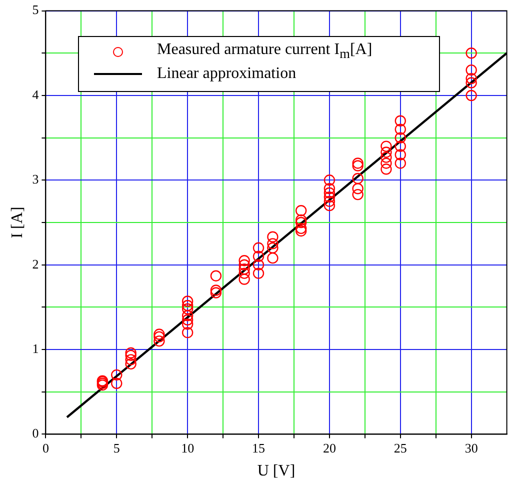 The height and width of the screenshot is (483, 513). Describe the element at coordinates (259, 448) in the screenshot. I see `x-tick-label: 15` at that location.